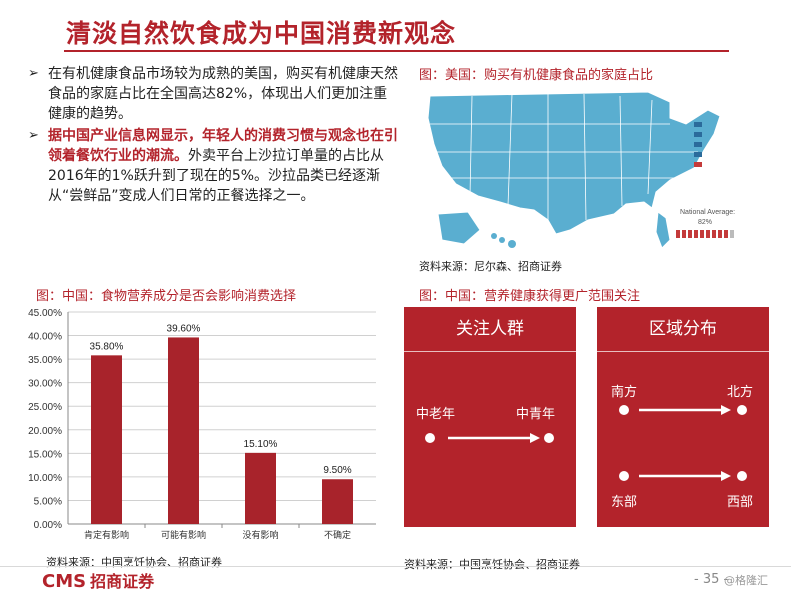  Describe the element at coordinates (183, 535) in the screenshot. I see `x-tick-label: 可能有影响` at that location.